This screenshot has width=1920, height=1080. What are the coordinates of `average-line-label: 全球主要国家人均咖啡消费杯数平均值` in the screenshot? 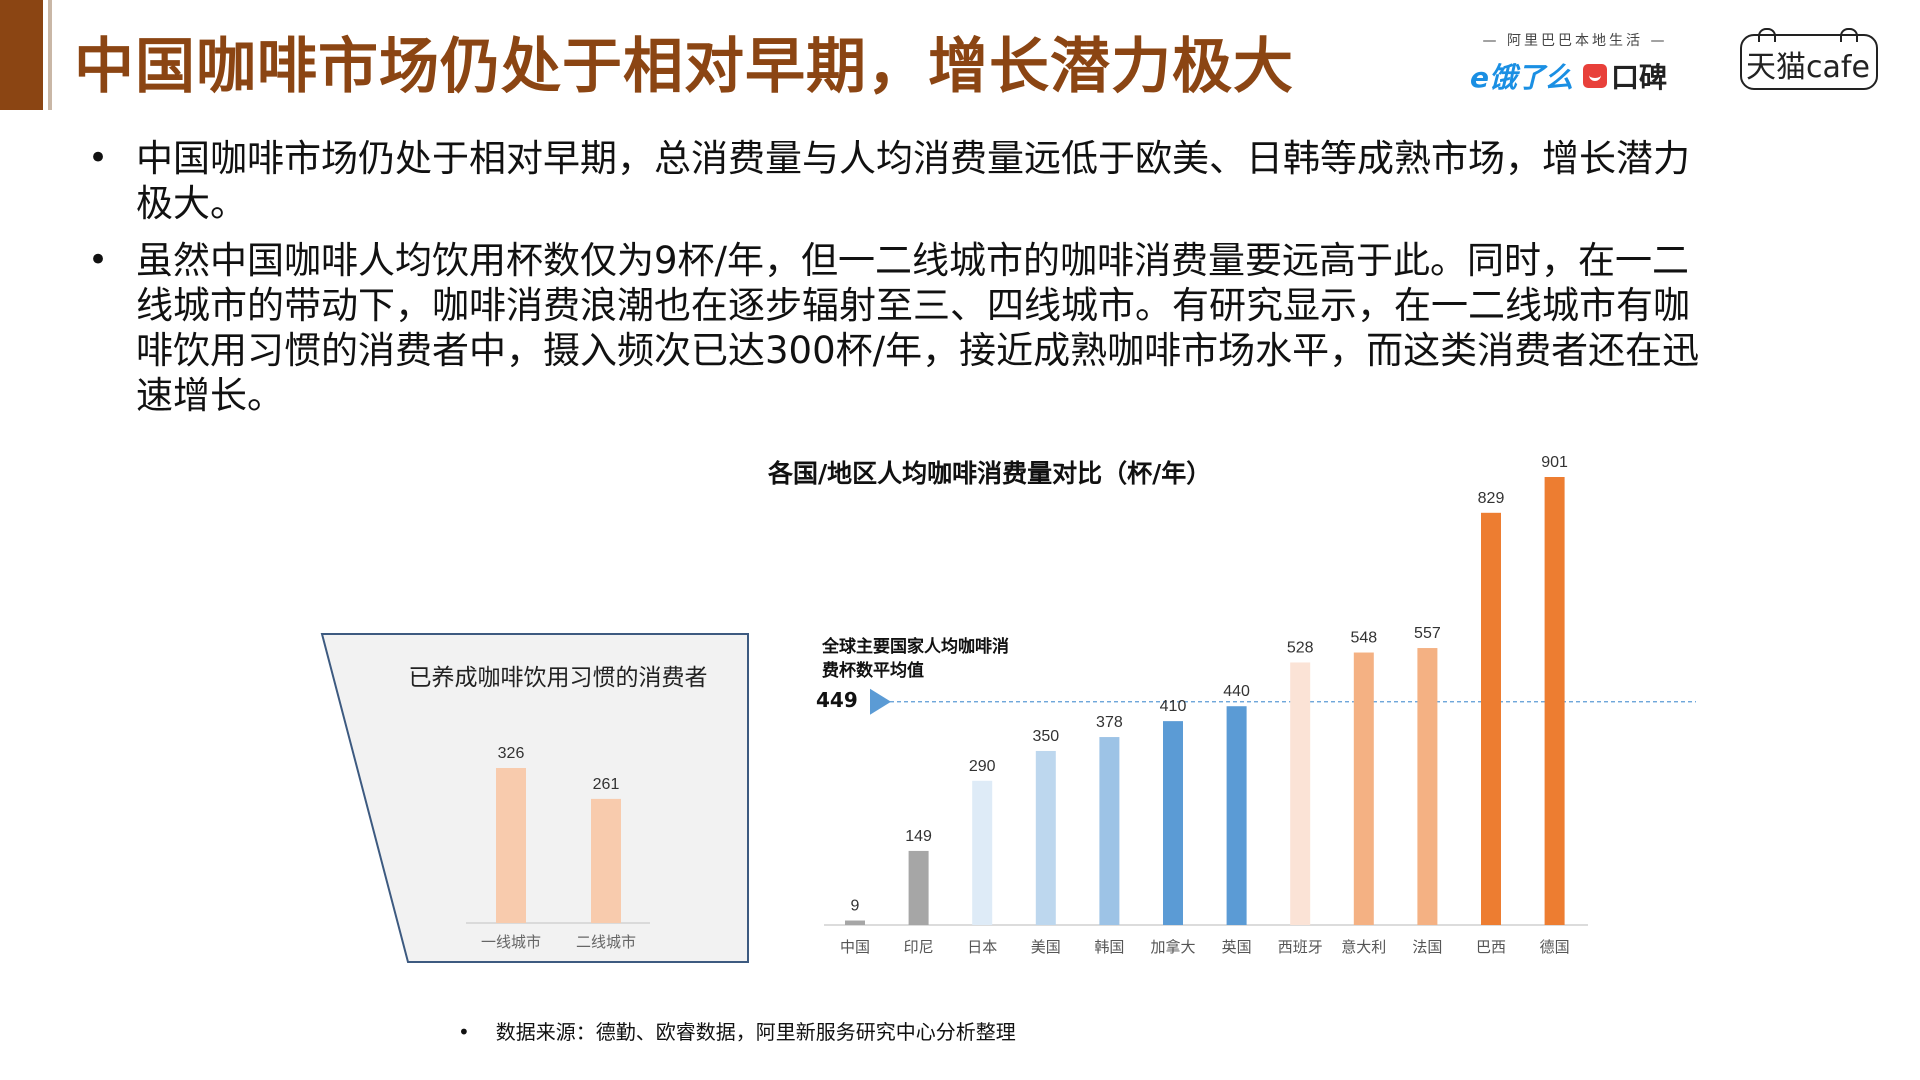 It's located at (915, 659).